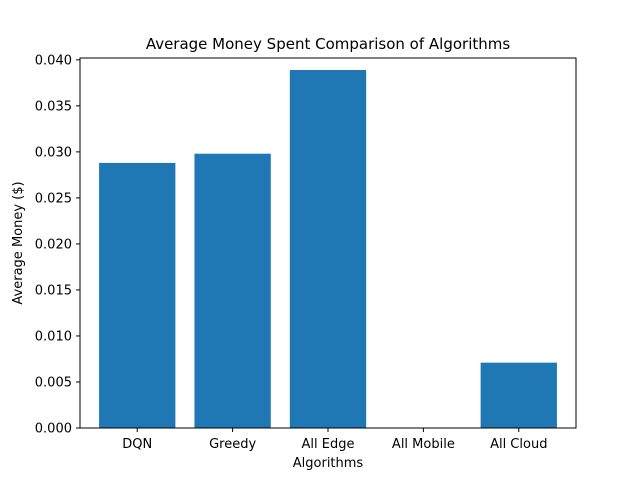 The width and height of the screenshot is (640, 480). Describe the element at coordinates (53, 198) in the screenshot. I see `y-tick-label: 0.025` at that location.